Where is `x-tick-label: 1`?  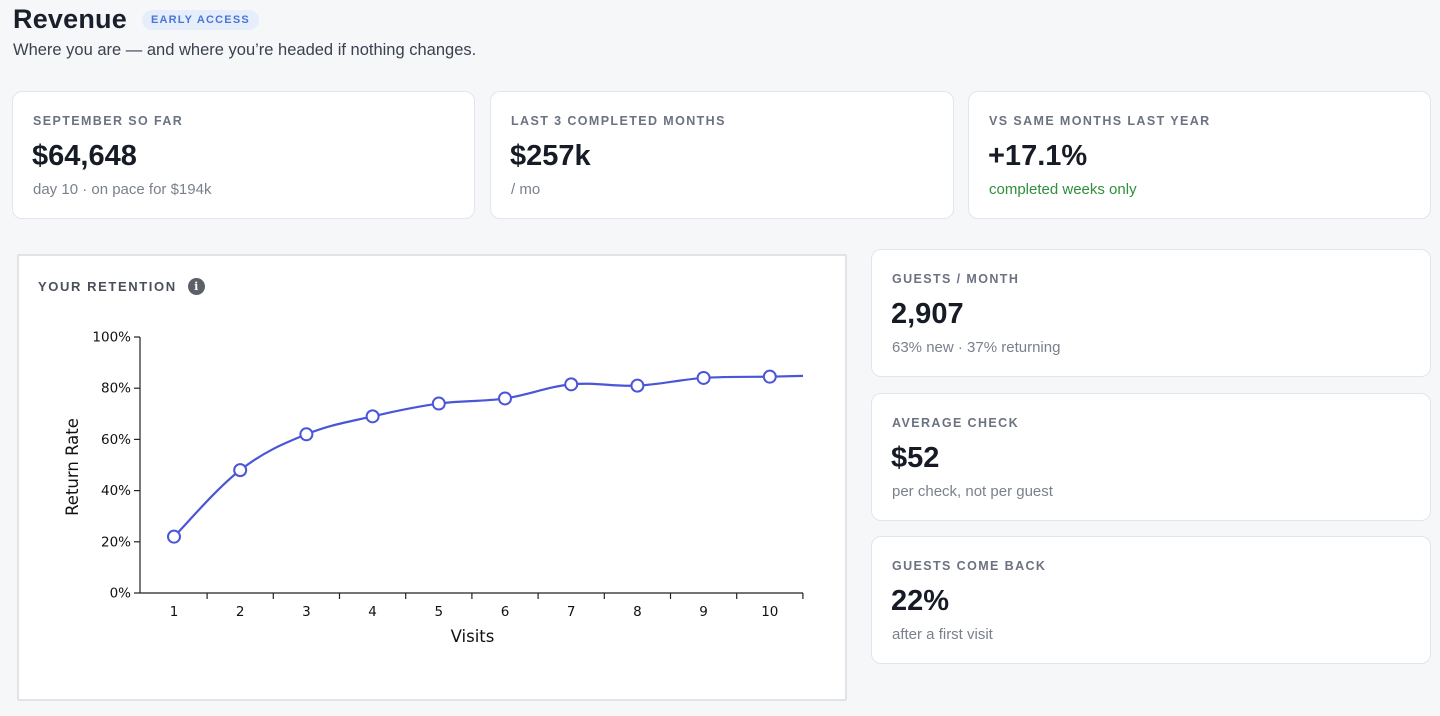
x-tick-label: 1 is located at coordinates (174, 612).